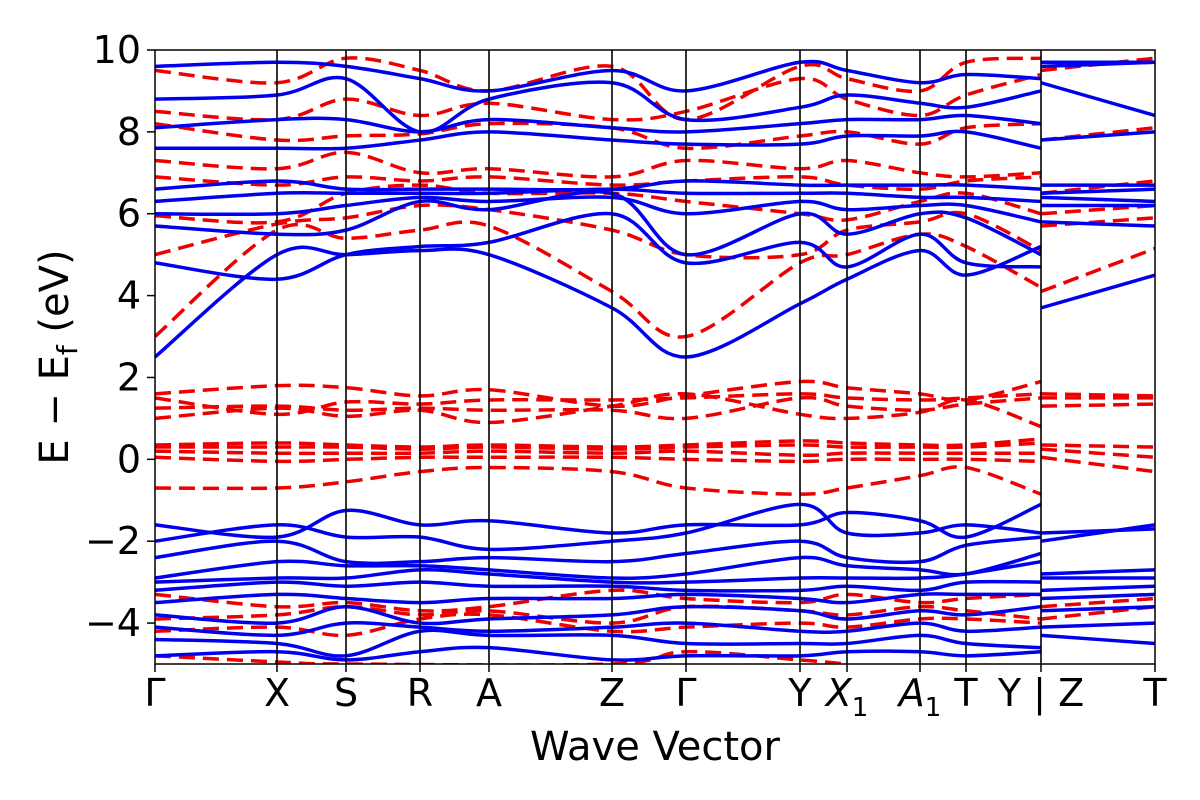  I want to click on y-tick-label: 0, so click(129, 459).